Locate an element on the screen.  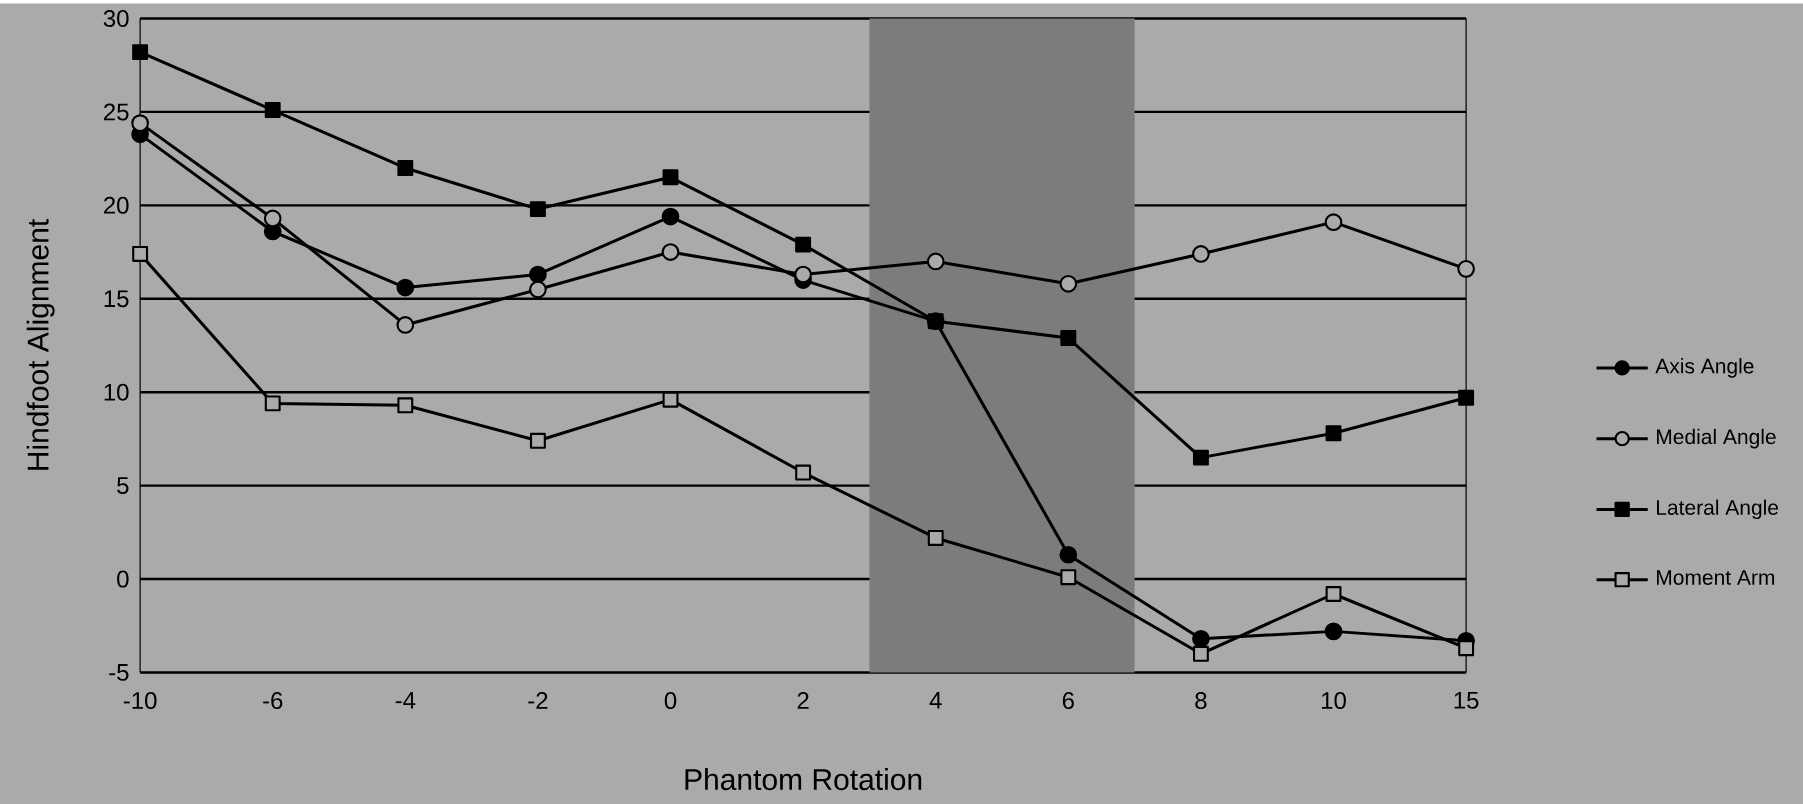
x-tick-label: 6 is located at coordinates (1068, 700).